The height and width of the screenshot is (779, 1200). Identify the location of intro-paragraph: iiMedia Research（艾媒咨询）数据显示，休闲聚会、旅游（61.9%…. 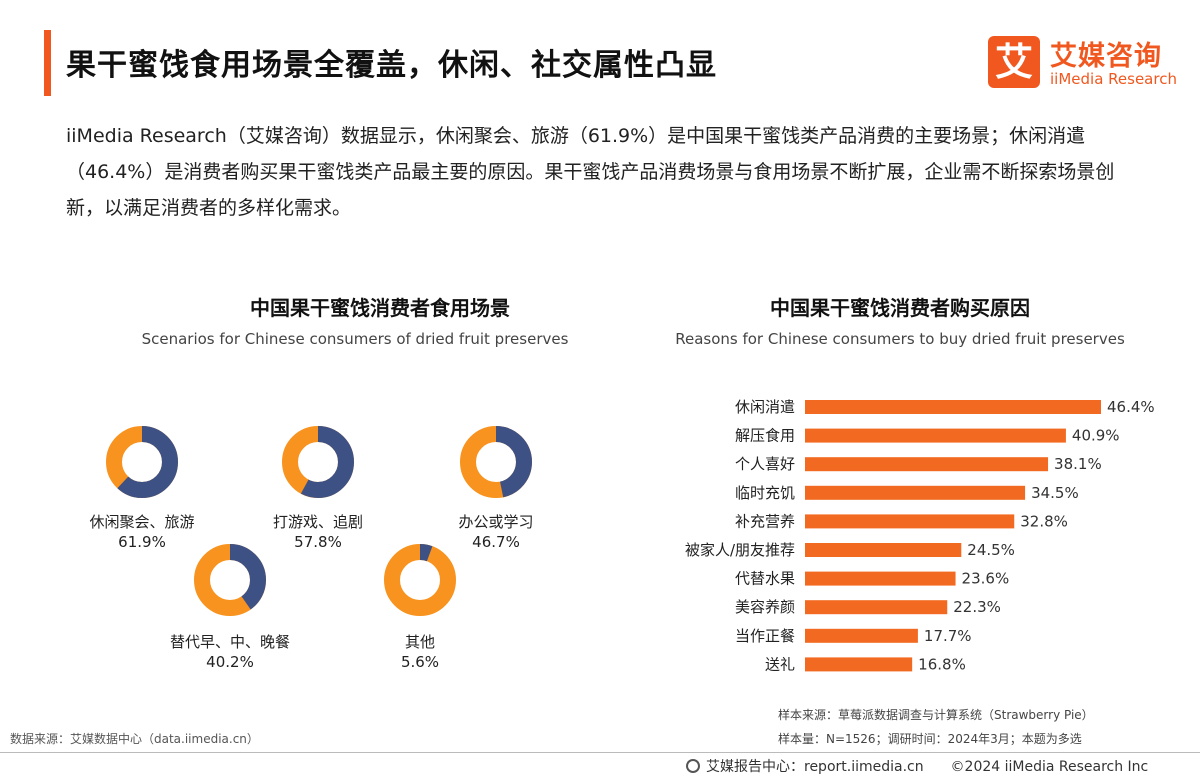
(590, 172).